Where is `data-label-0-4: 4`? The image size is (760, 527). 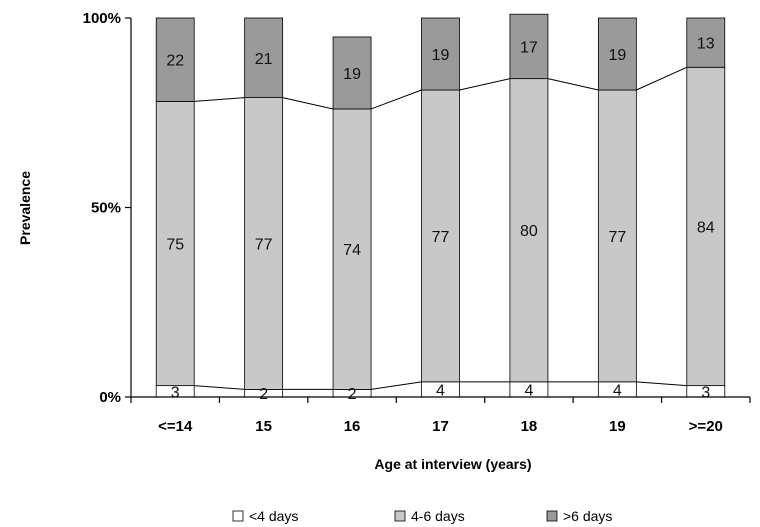 data-label-0-4: 4 is located at coordinates (528, 390).